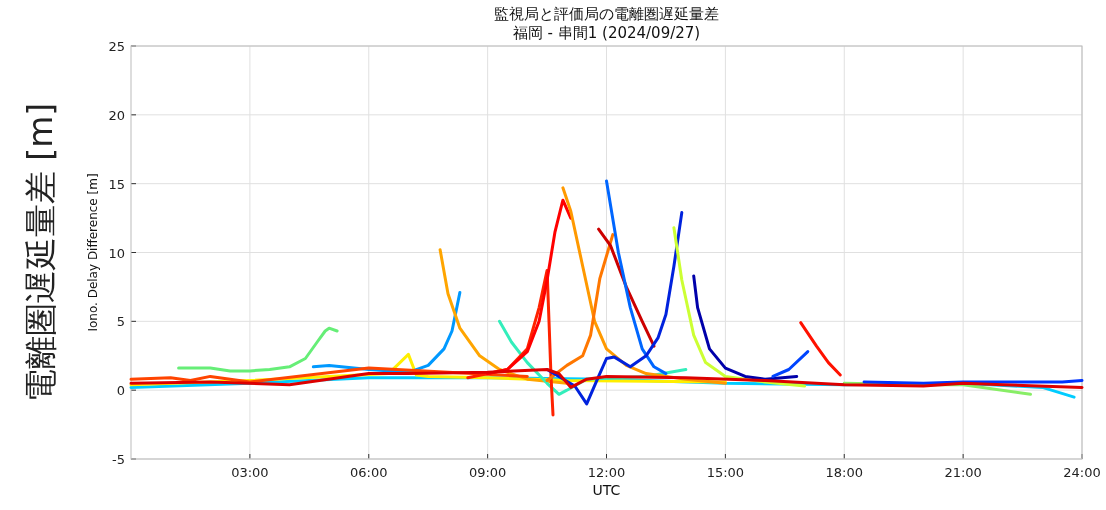 The image size is (1106, 510). Describe the element at coordinates (120, 322) in the screenshot. I see `y-tick-label: 5` at that location.